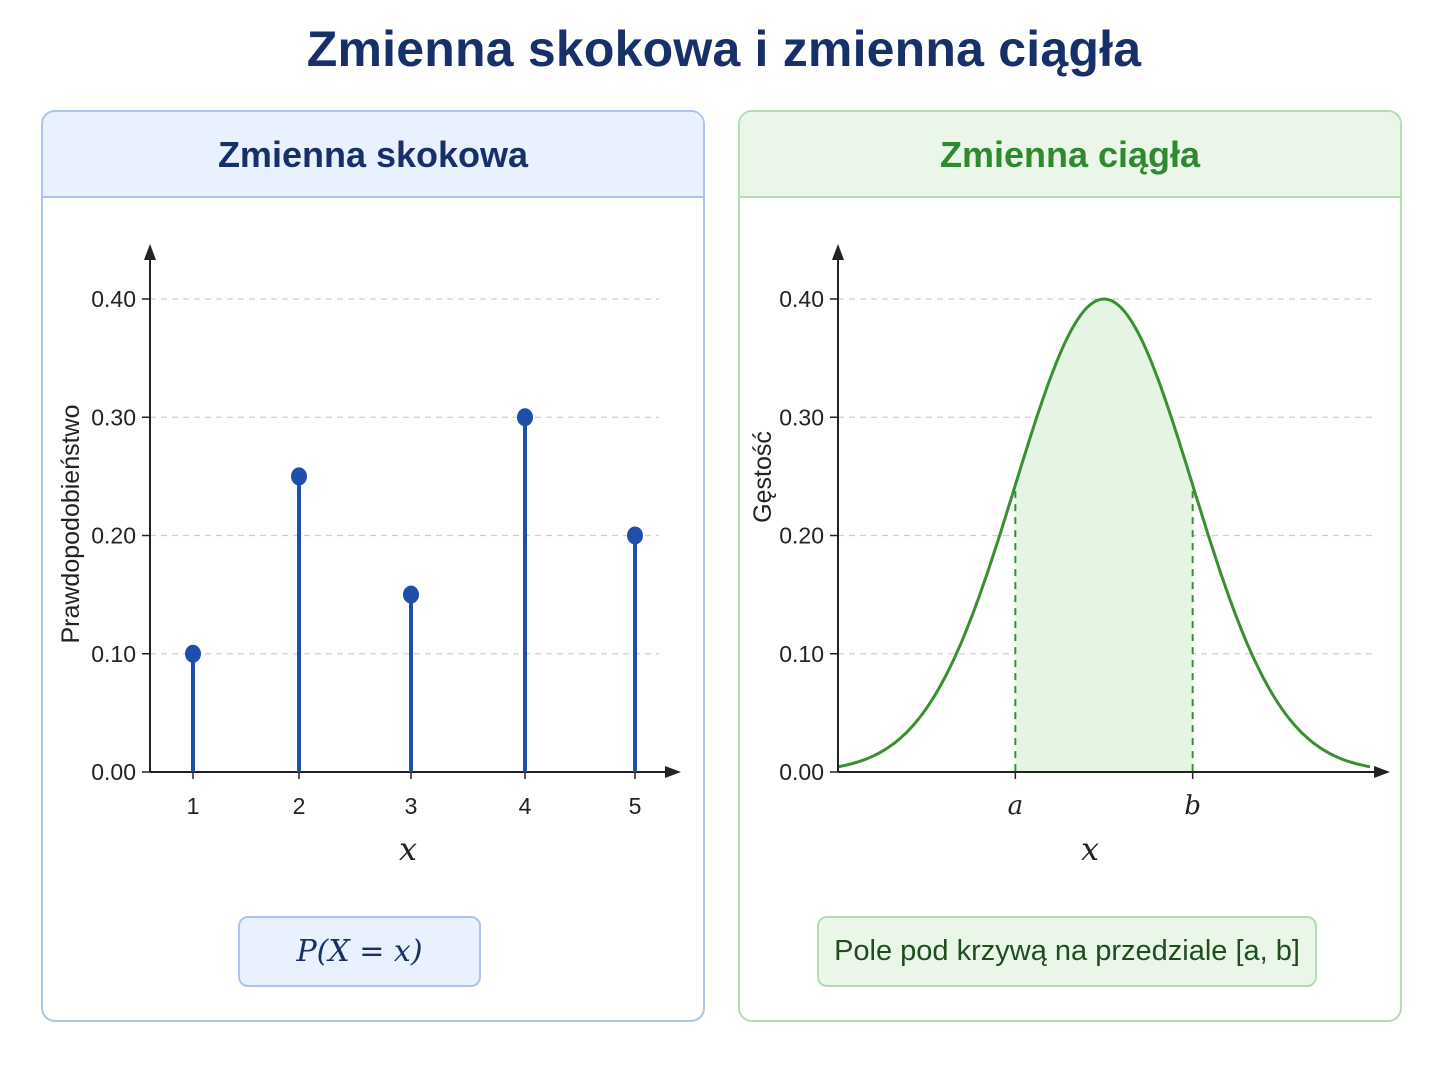 The width and height of the screenshot is (1448, 1086). What do you see at coordinates (1382, 772) in the screenshot?
I see `continuous-x-axis-arrow` at bounding box center [1382, 772].